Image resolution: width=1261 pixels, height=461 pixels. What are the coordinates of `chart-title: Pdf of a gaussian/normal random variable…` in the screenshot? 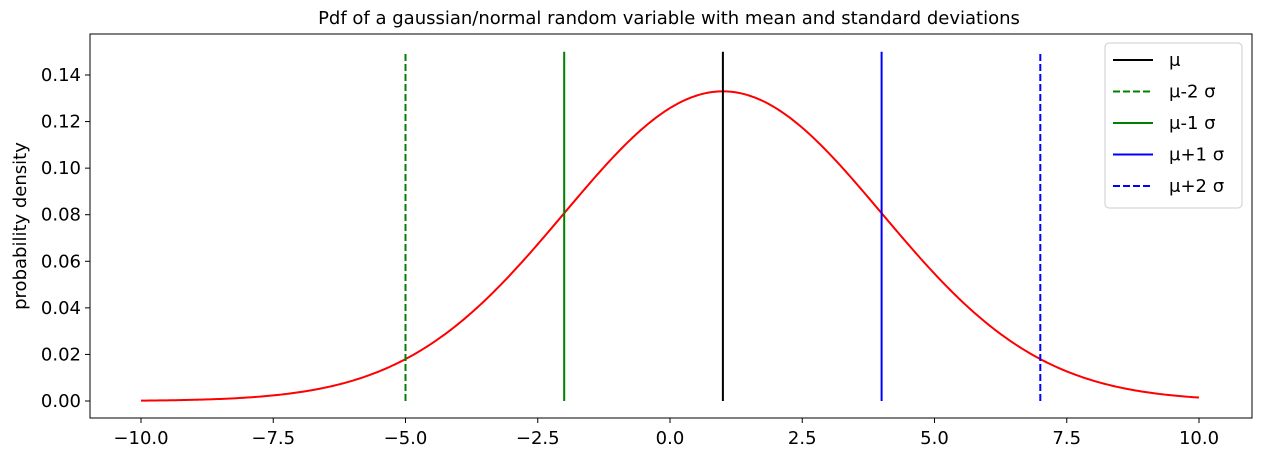 It's located at (669, 18).